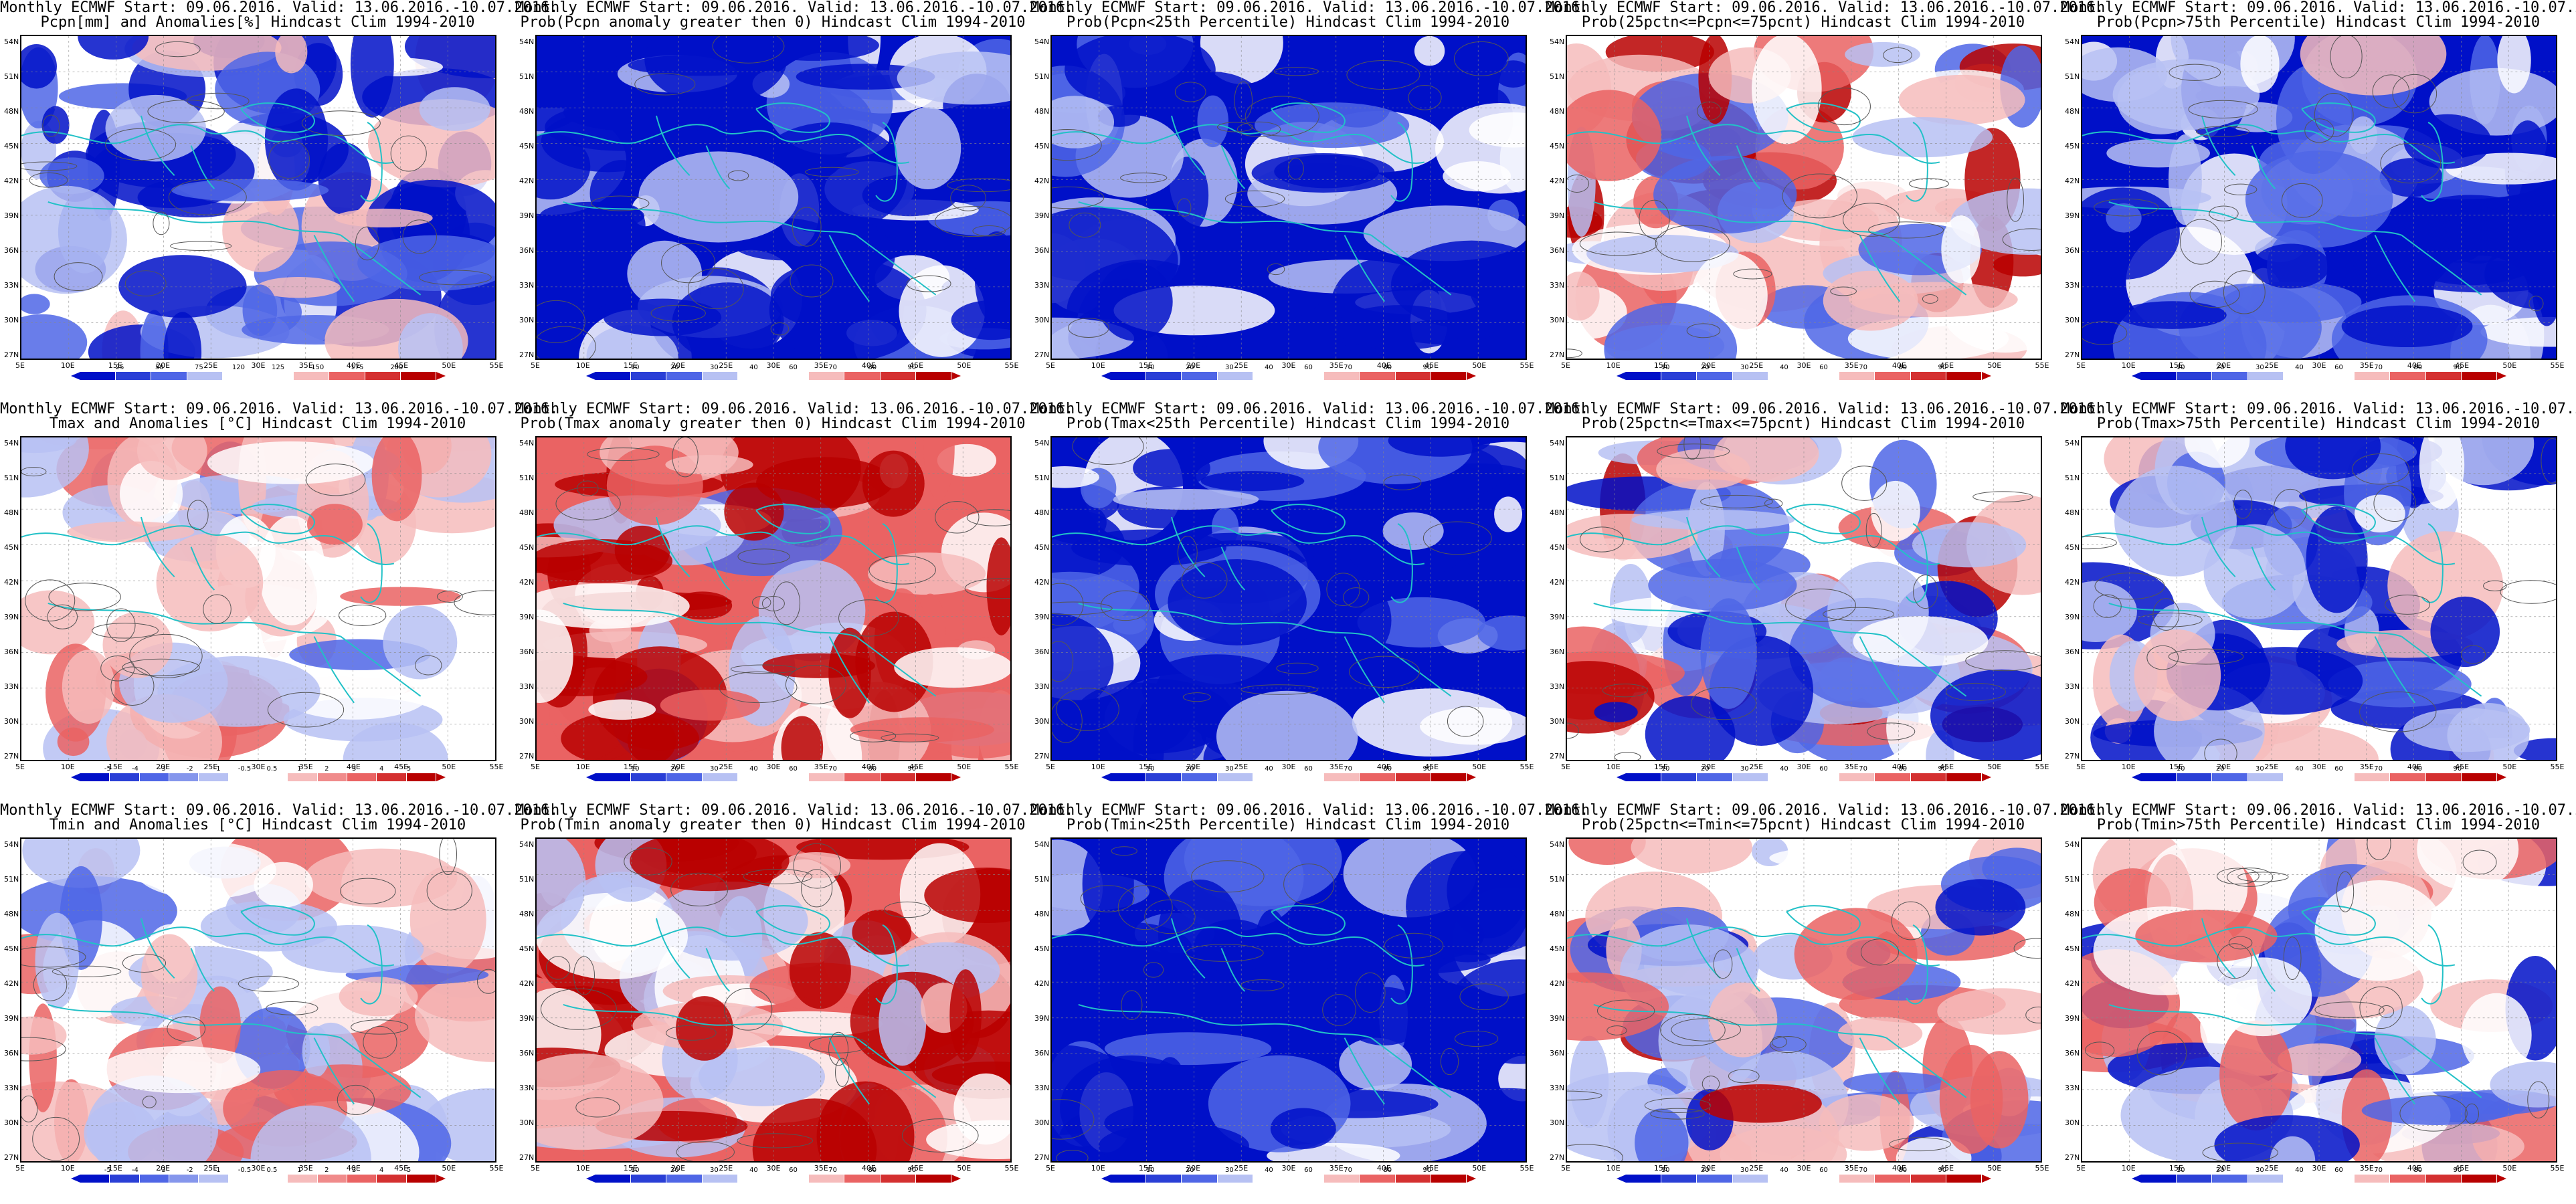 Image resolution: width=2576 pixels, height=1204 pixels. Describe the element at coordinates (2299, 1170) in the screenshot. I see `colorbar-label: 40` at that location.